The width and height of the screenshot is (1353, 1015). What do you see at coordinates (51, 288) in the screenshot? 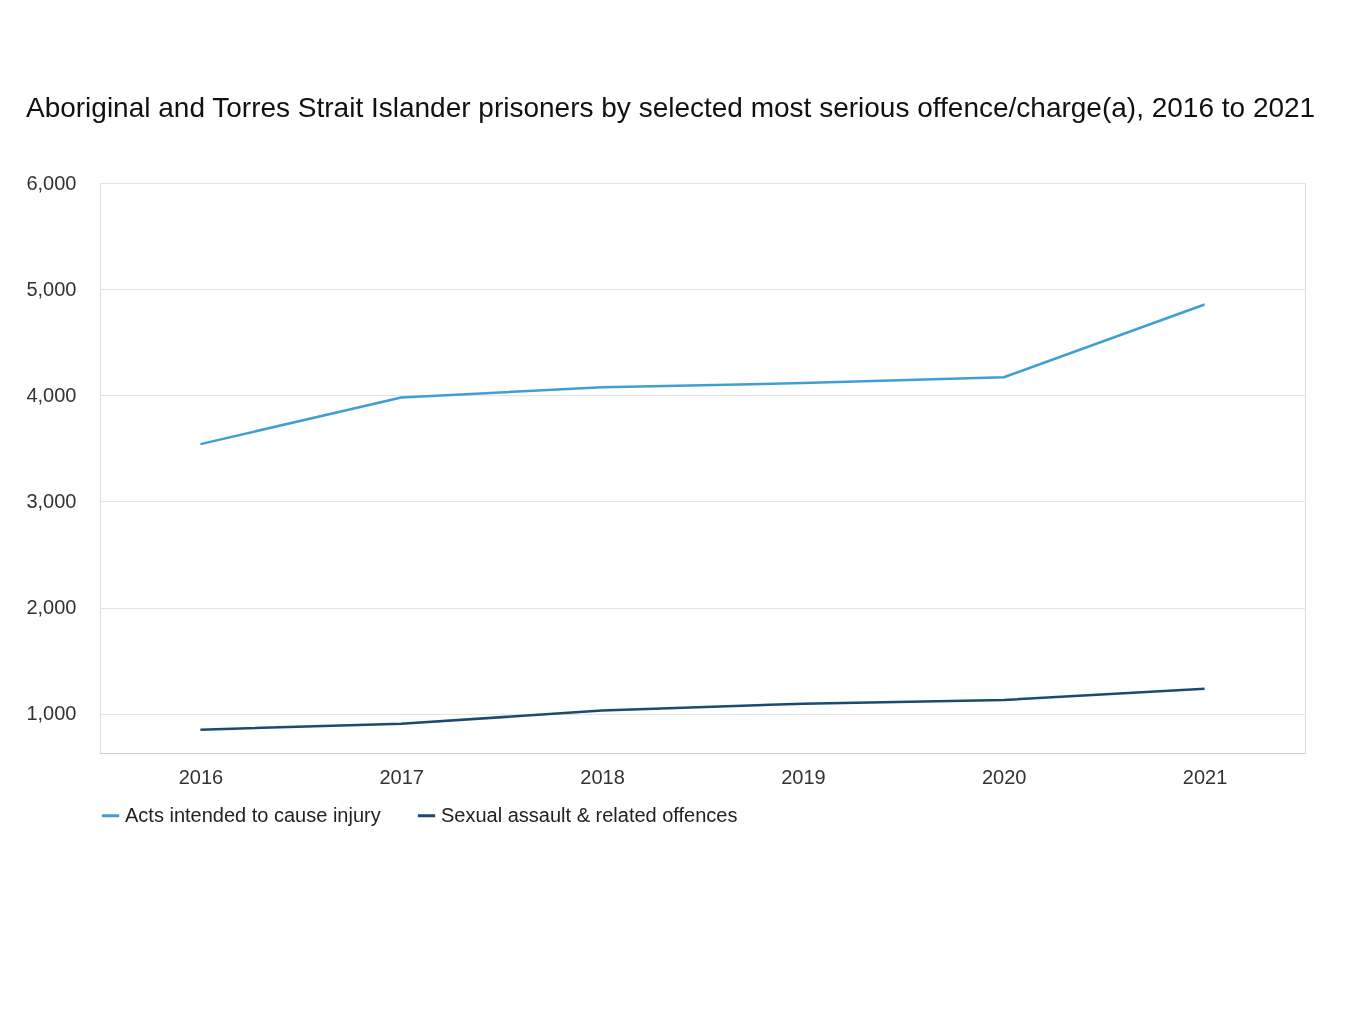
I see `y-tick-label: 5,000` at bounding box center [51, 288].